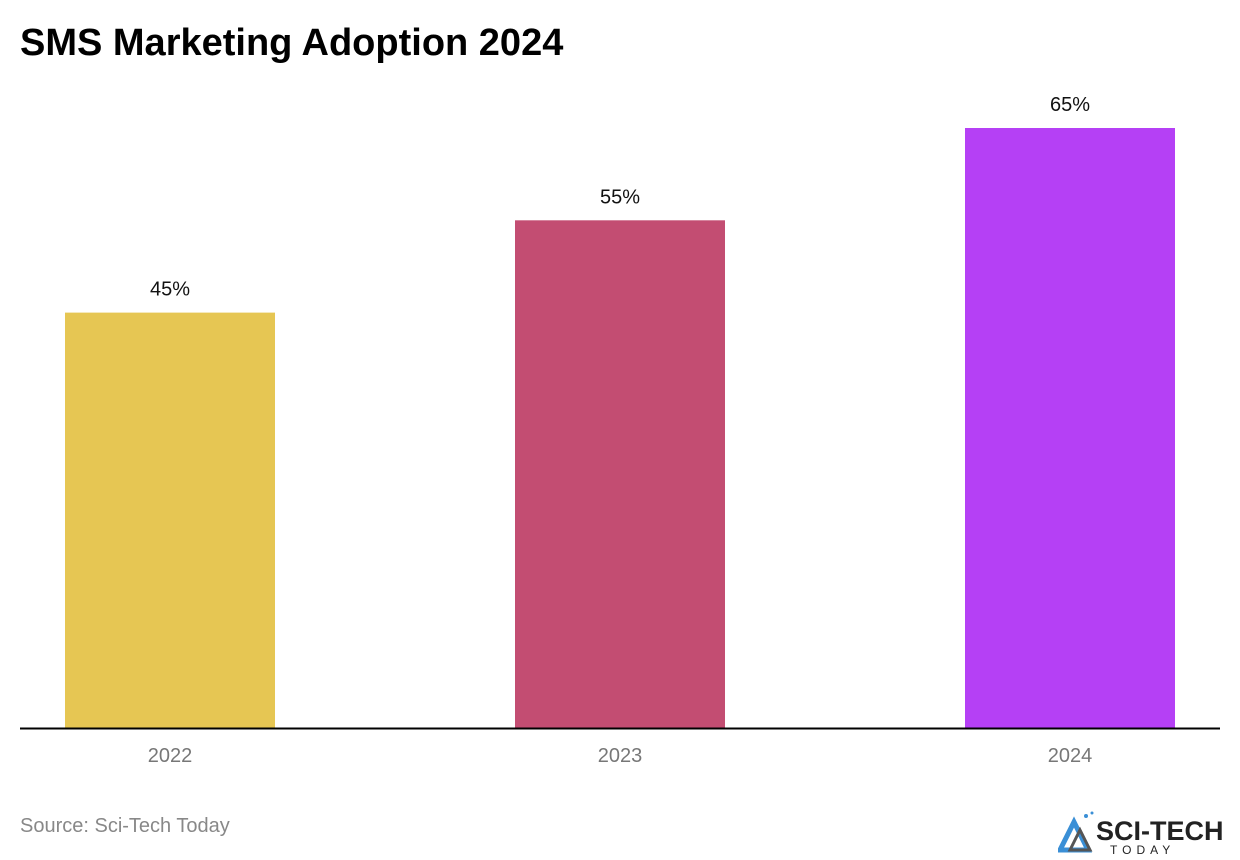 This screenshot has width=1240, height=860. Describe the element at coordinates (1070, 756) in the screenshot. I see `x-tick-label: 2024` at that location.